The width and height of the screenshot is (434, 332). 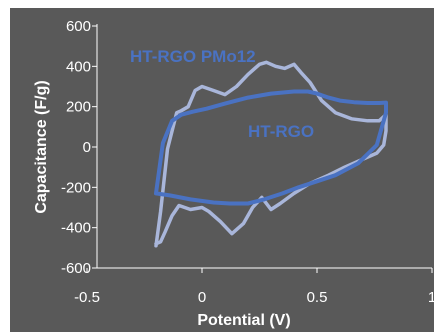 I want to click on series-label-ht-rgo-pmo12: HT-RGO PMo12, so click(x=193, y=56).